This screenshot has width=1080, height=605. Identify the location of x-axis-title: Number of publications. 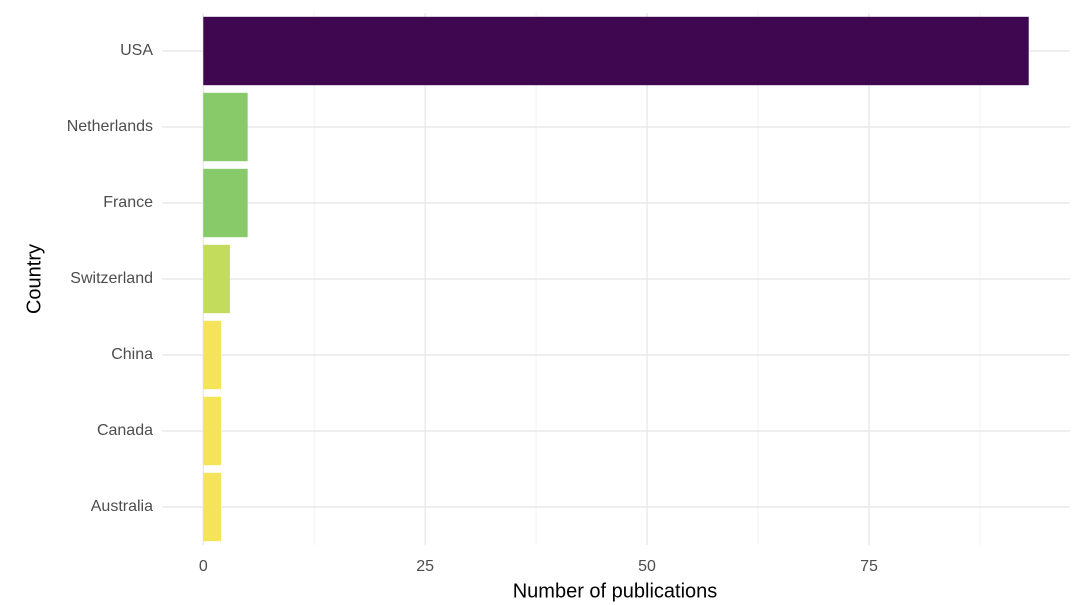
(615, 591).